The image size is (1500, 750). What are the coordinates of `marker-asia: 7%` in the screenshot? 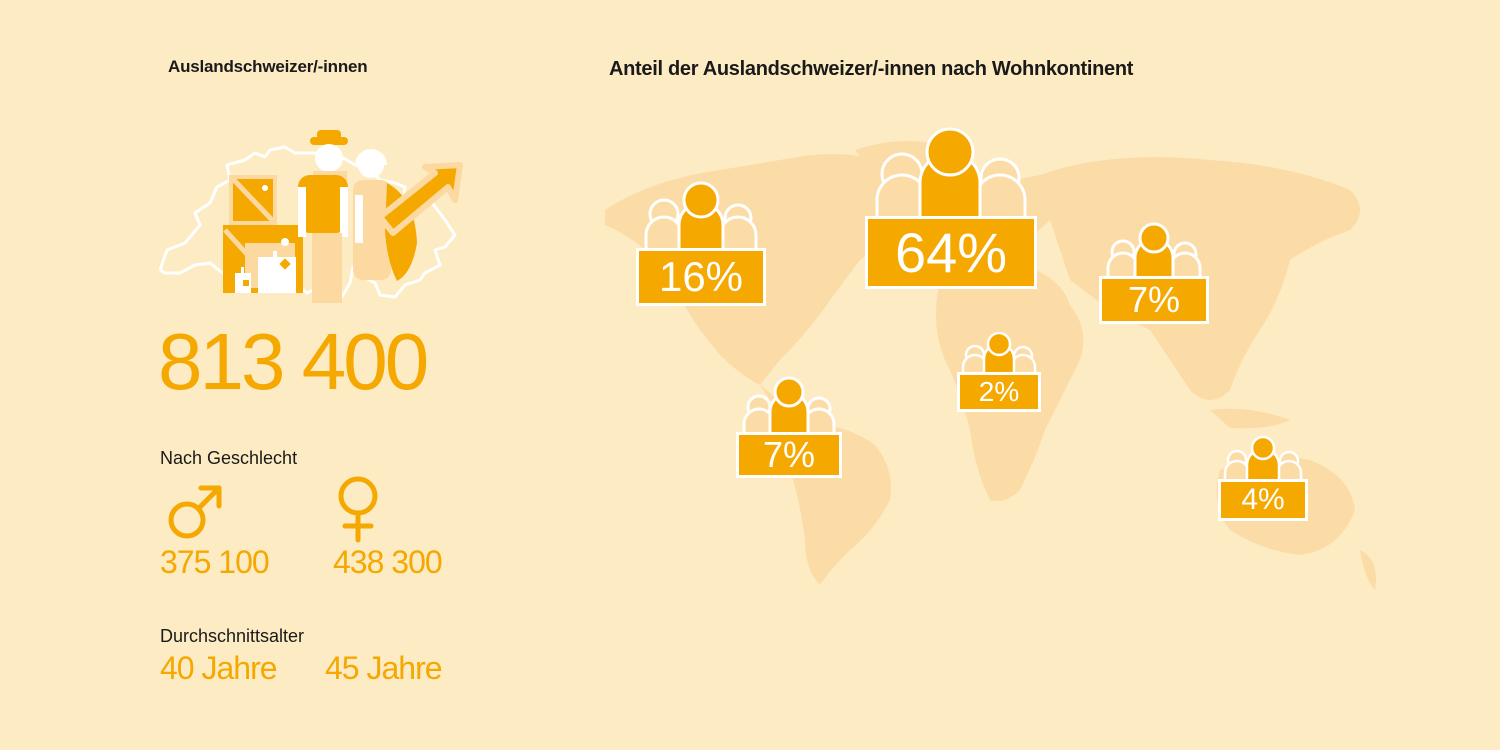 It's located at (1154, 273).